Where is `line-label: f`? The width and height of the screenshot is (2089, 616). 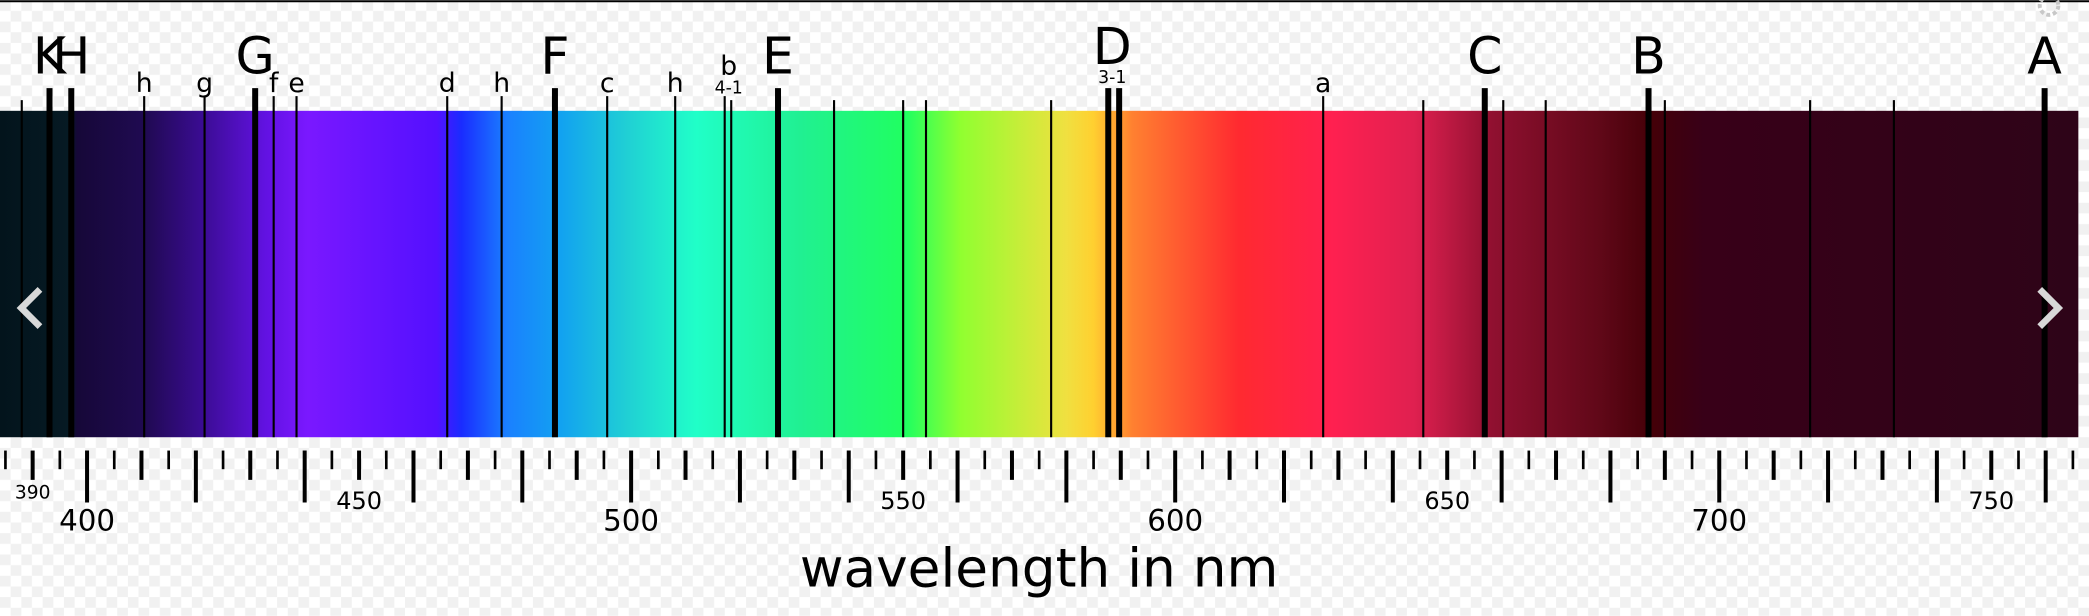
line-label: f is located at coordinates (274, 83).